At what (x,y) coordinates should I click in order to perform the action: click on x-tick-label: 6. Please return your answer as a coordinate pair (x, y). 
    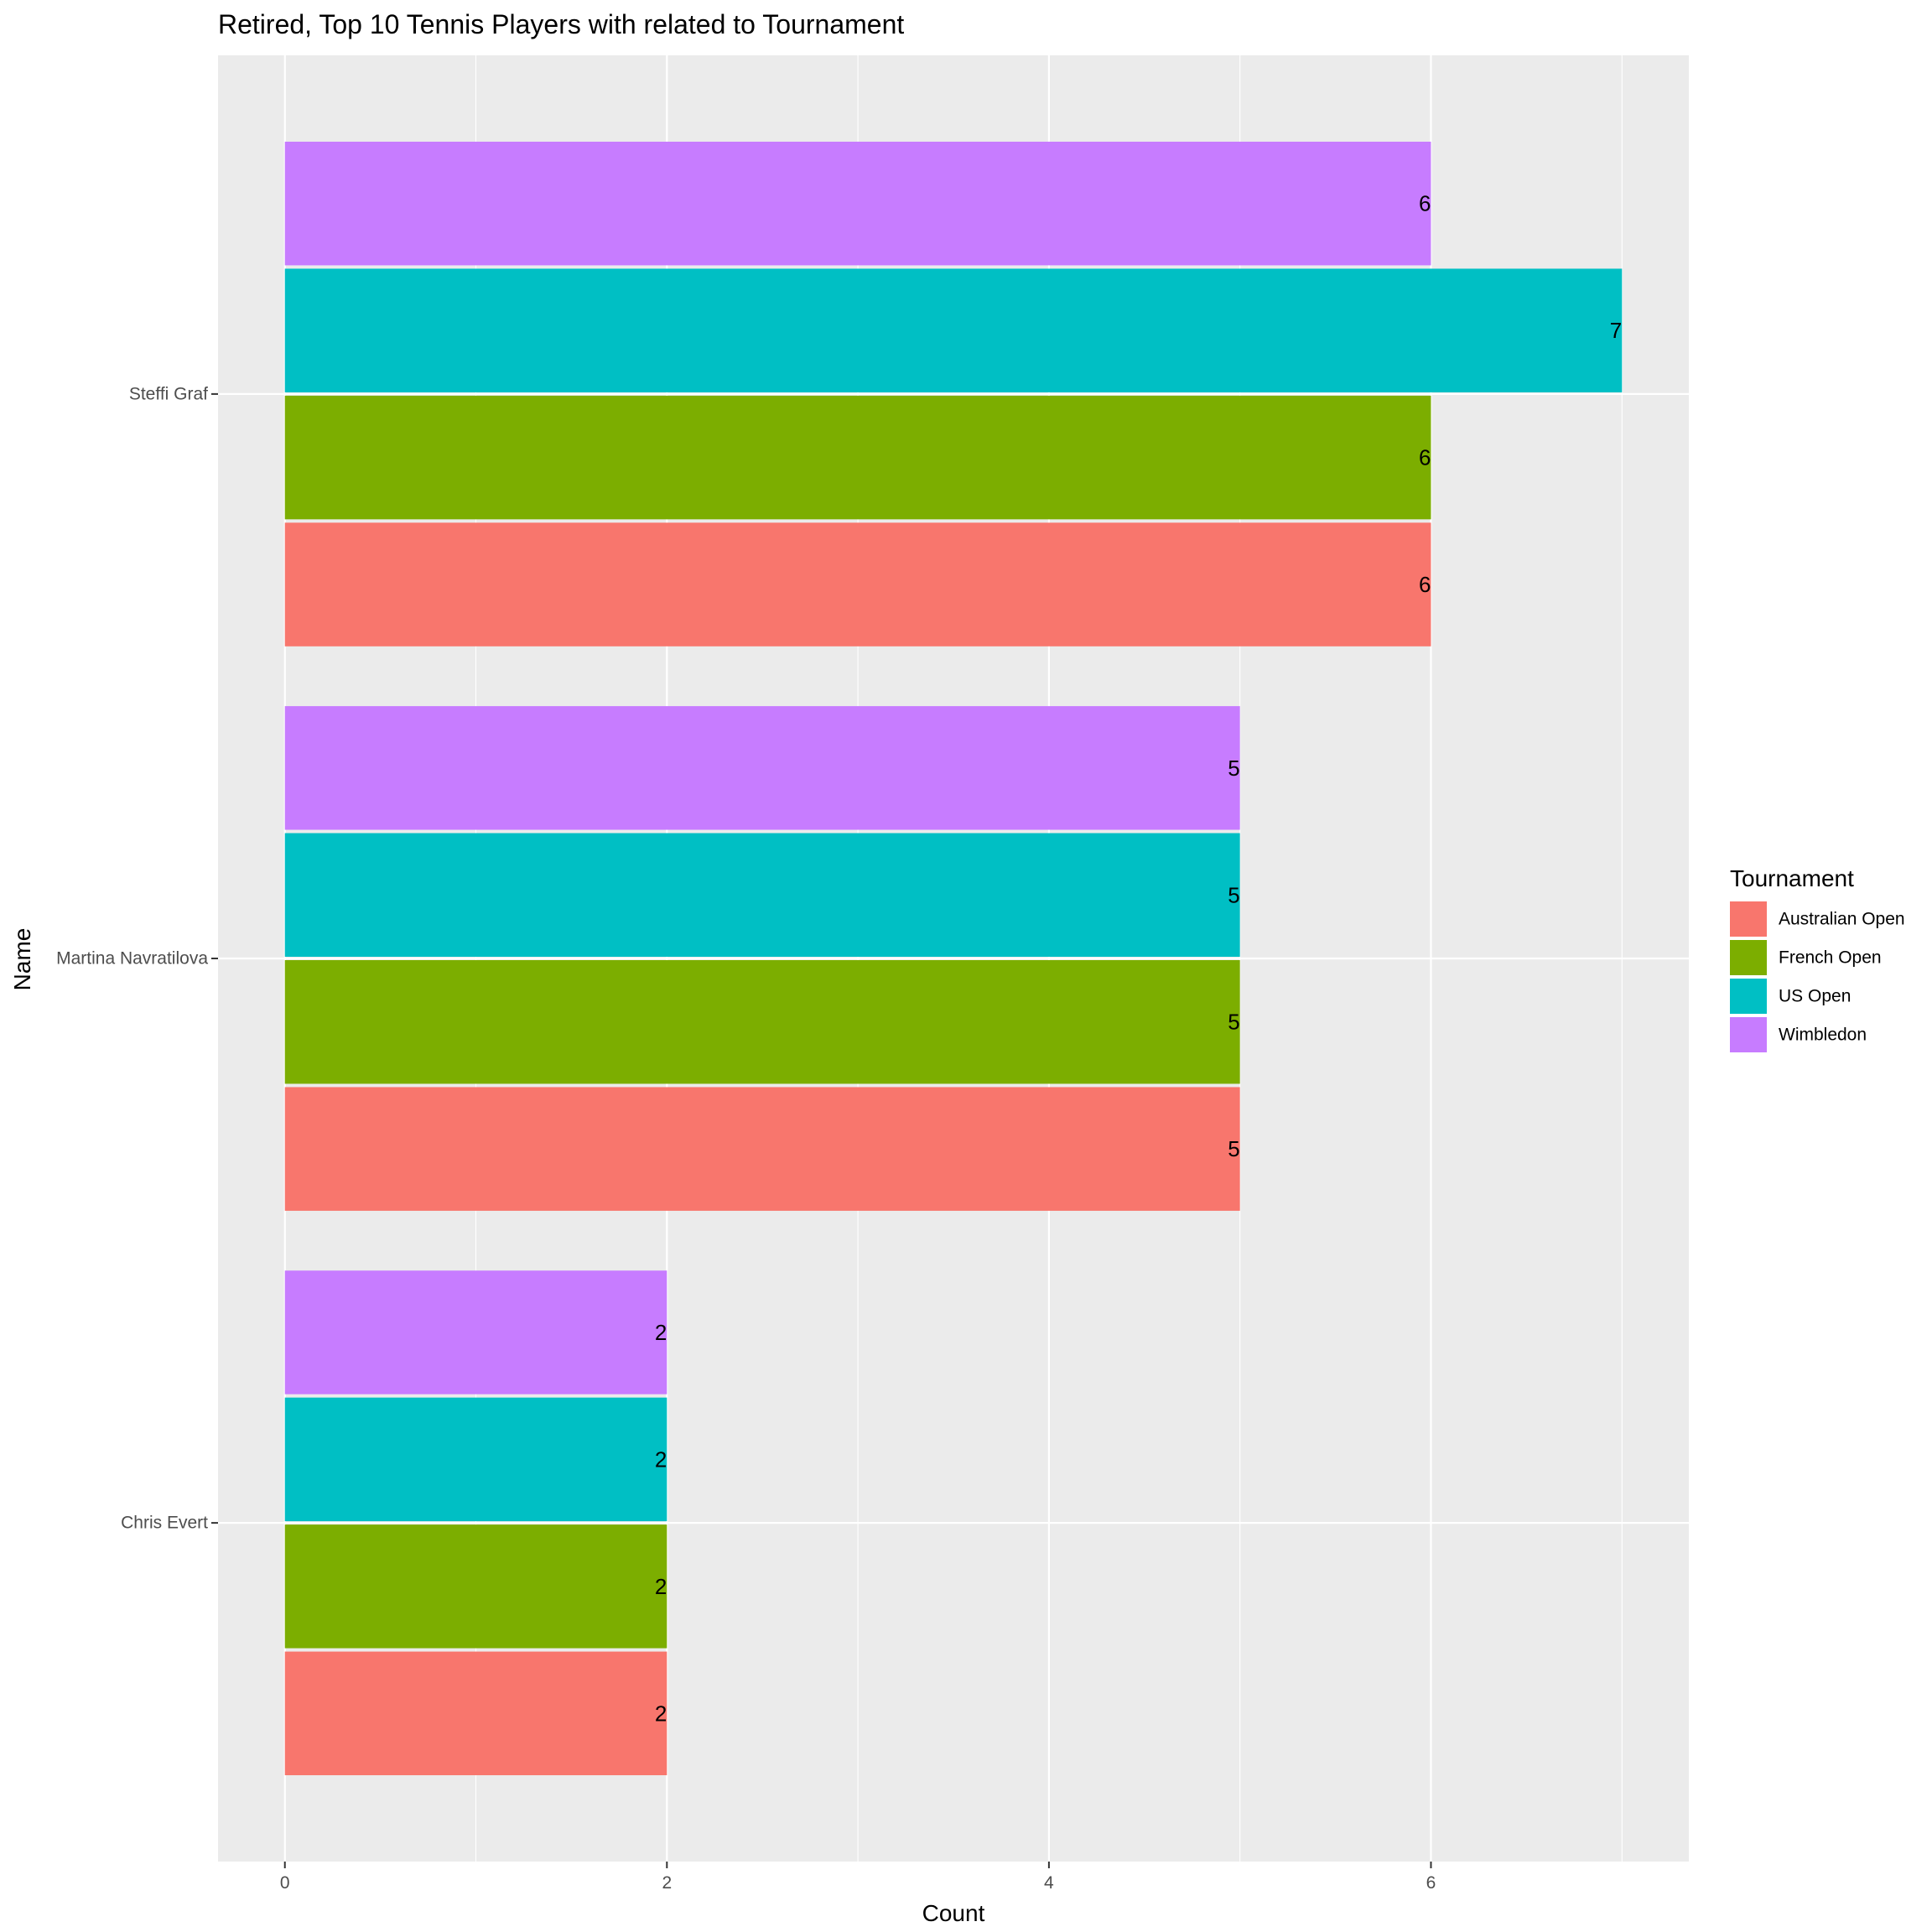
    Looking at the image, I should click on (1431, 1883).